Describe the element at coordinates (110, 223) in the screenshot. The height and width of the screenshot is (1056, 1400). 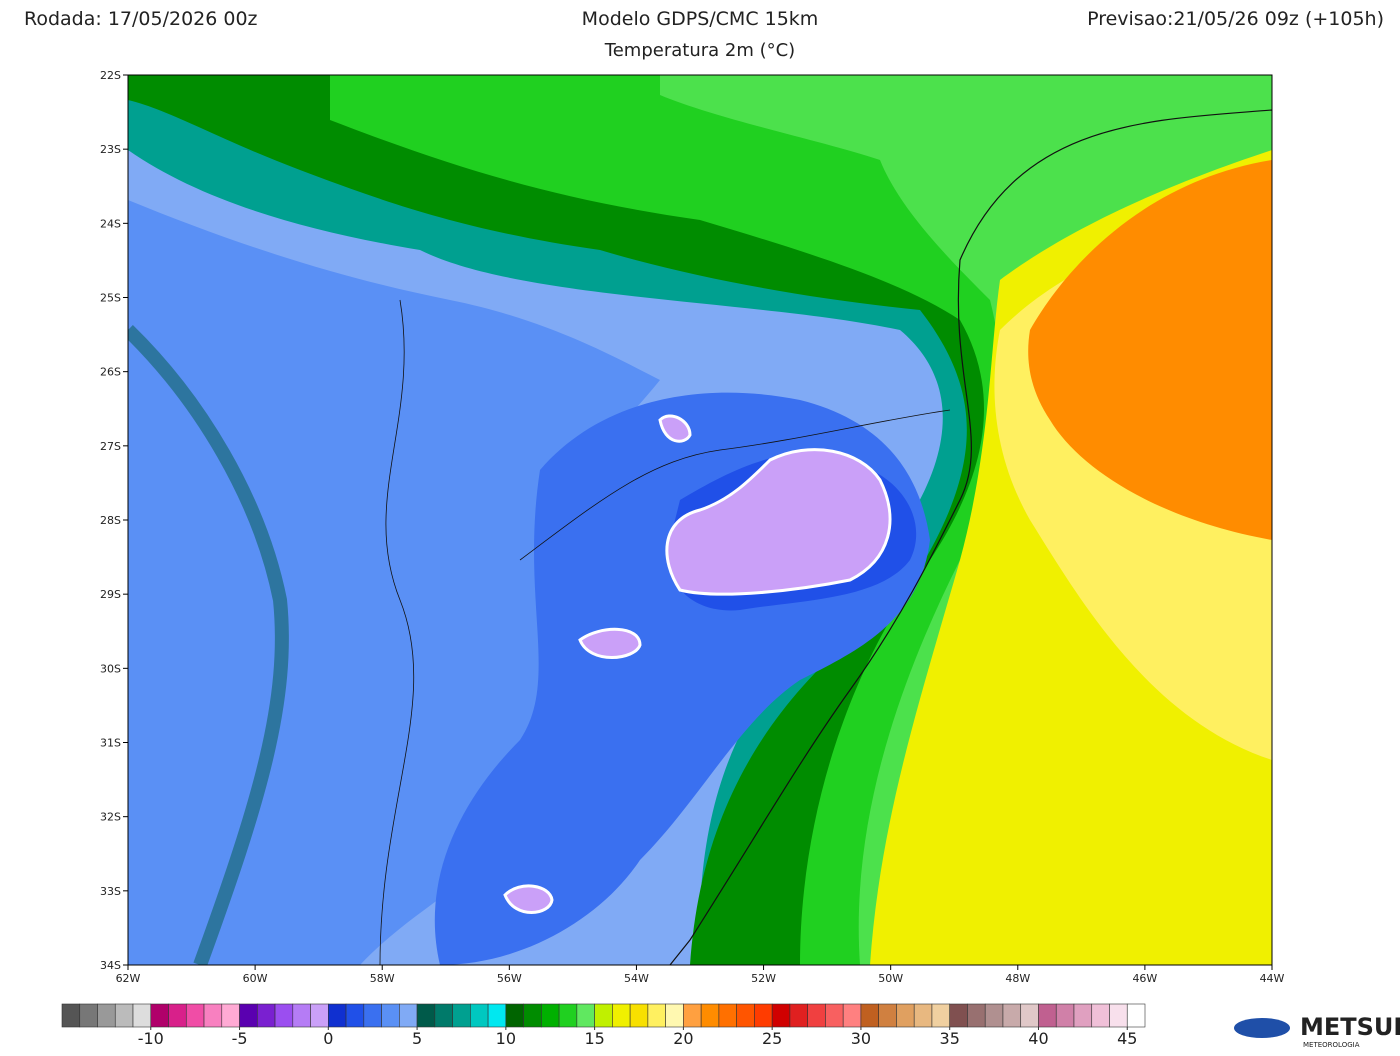
I see `y-tick-label: 24S` at that location.